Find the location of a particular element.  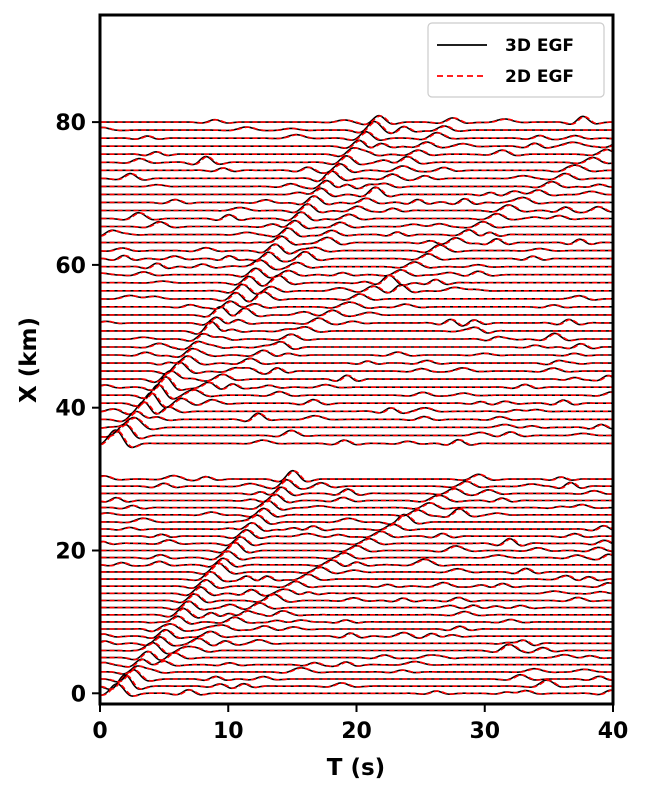

y-tick-label: 0 is located at coordinates (78, 694).